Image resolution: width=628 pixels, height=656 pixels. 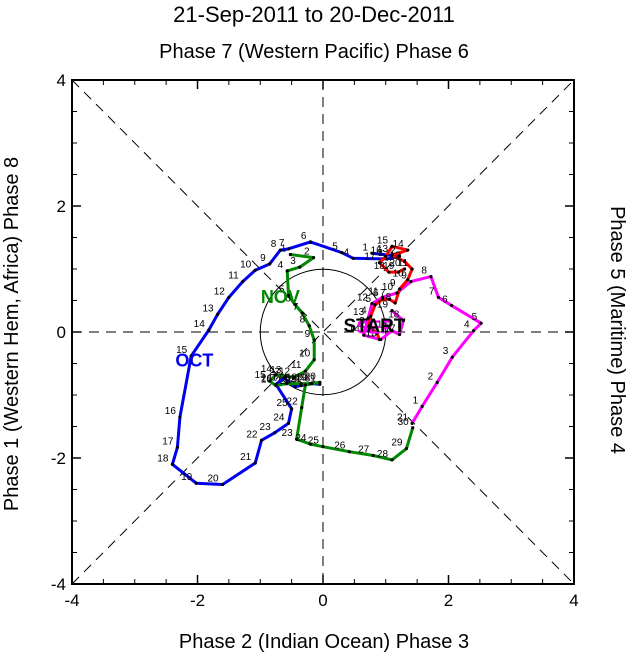 What do you see at coordinates (314, 441) in the screenshot?
I see `day-label: 25` at bounding box center [314, 441].